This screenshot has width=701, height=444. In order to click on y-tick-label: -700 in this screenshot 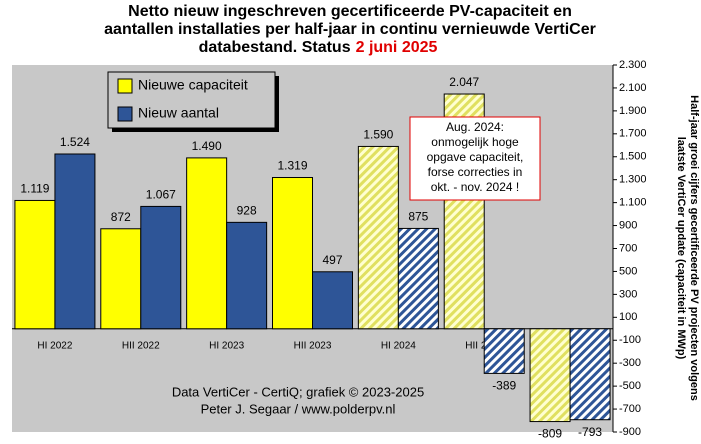, I will do `click(630, 409)`.